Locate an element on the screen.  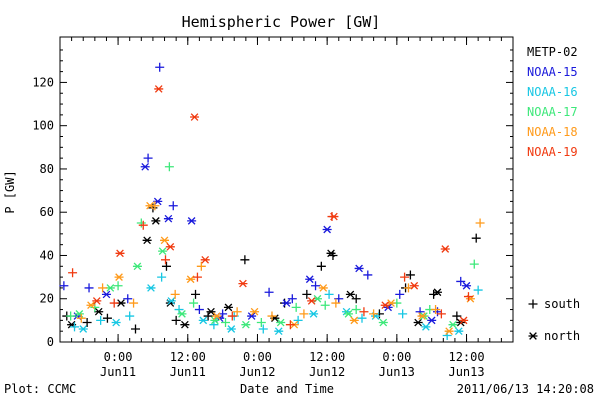
legend-item-metp-02: METP-02 is located at coordinates (552, 52).